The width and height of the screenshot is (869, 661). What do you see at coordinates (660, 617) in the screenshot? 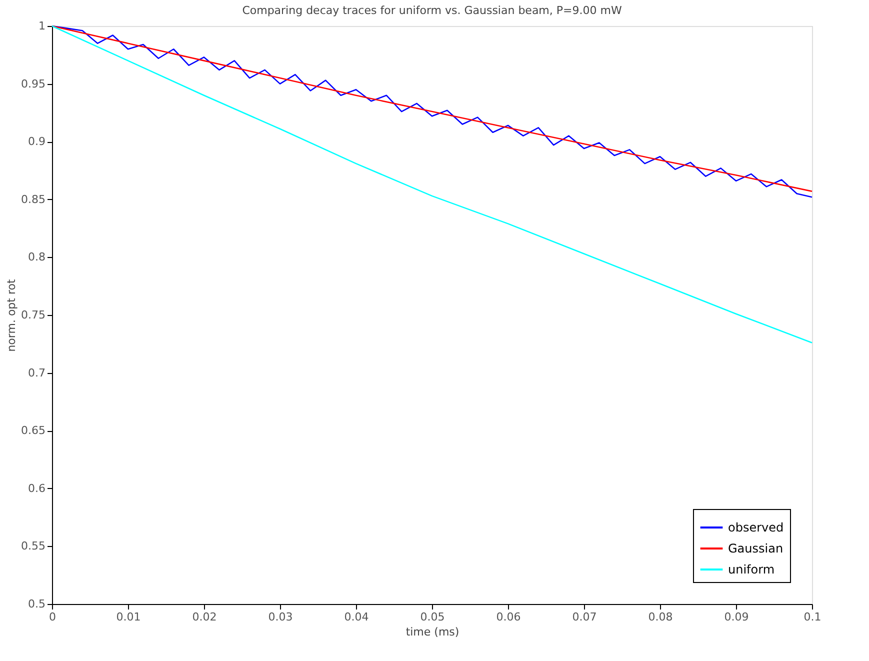
I see `x-tick-label: 0.08` at bounding box center [660, 617].